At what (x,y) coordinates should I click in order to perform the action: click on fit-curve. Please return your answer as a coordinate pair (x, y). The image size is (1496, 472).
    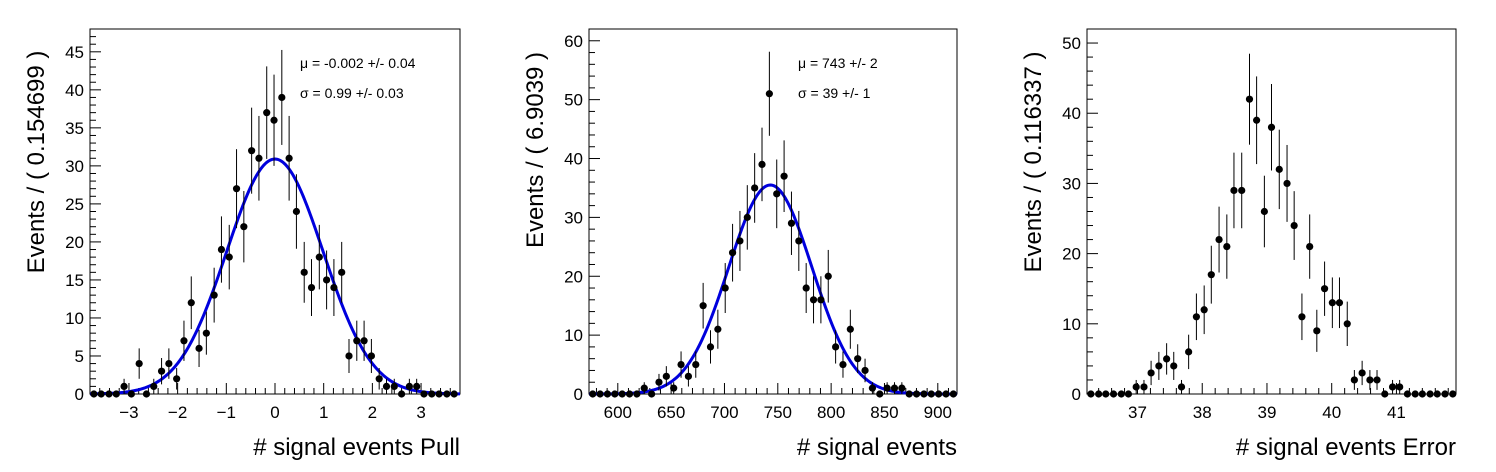
    Looking at the image, I should click on (773, 289).